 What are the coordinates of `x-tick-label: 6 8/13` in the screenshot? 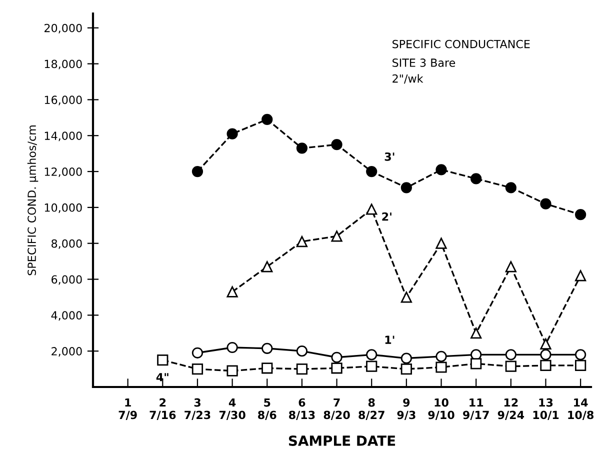 It's located at (302, 409).